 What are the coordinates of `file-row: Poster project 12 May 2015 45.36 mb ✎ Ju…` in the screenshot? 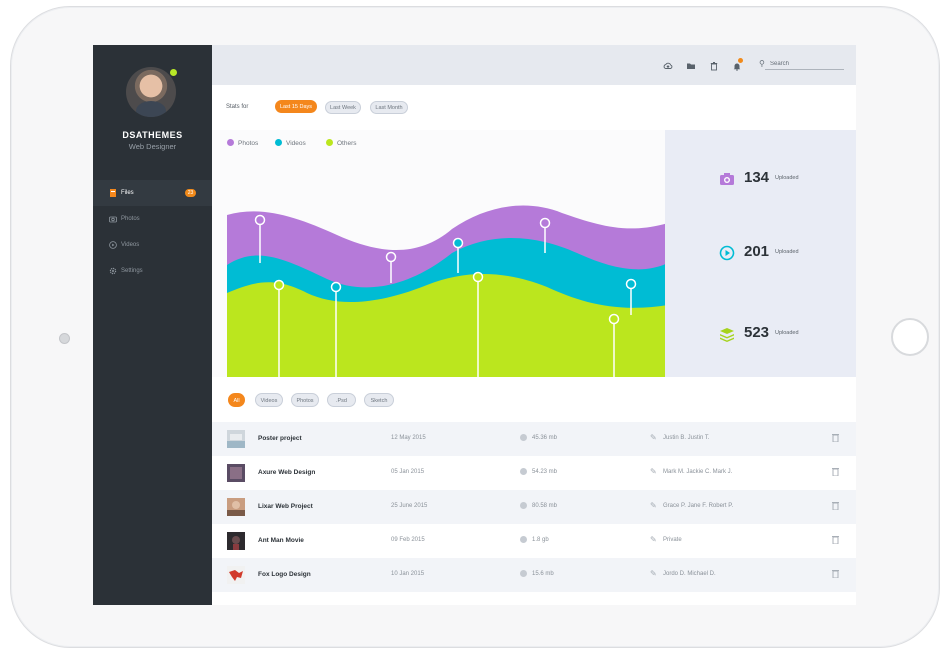 It's located at (534, 439).